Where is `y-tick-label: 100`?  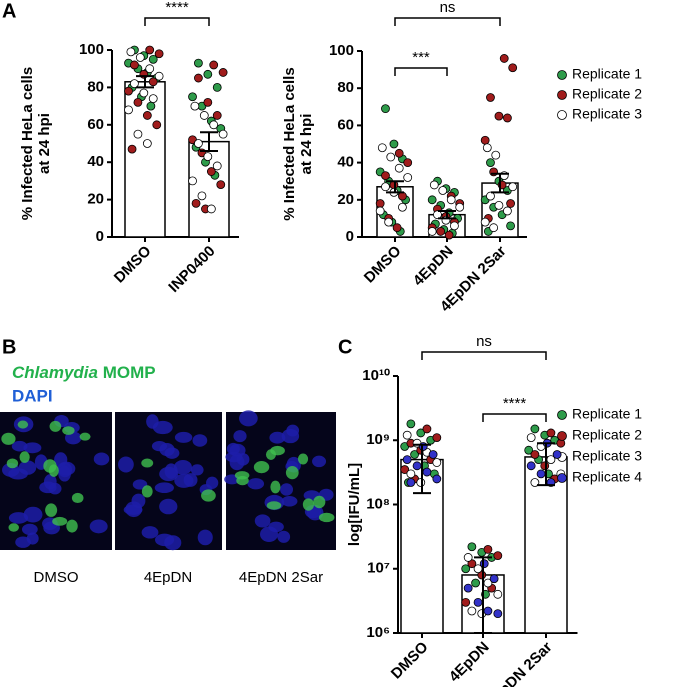
y-tick-label: 100 is located at coordinates (341, 50).